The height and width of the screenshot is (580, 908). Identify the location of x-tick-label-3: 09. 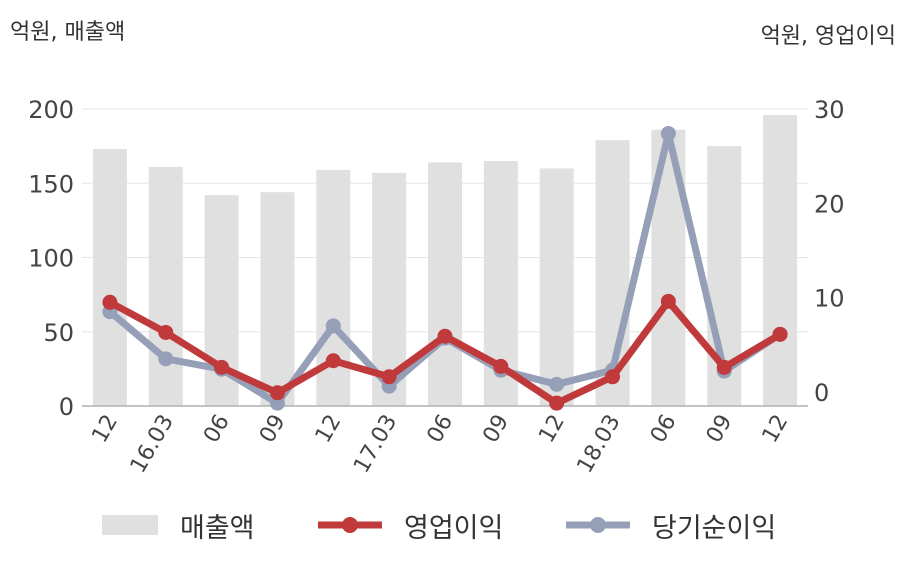
(273, 429).